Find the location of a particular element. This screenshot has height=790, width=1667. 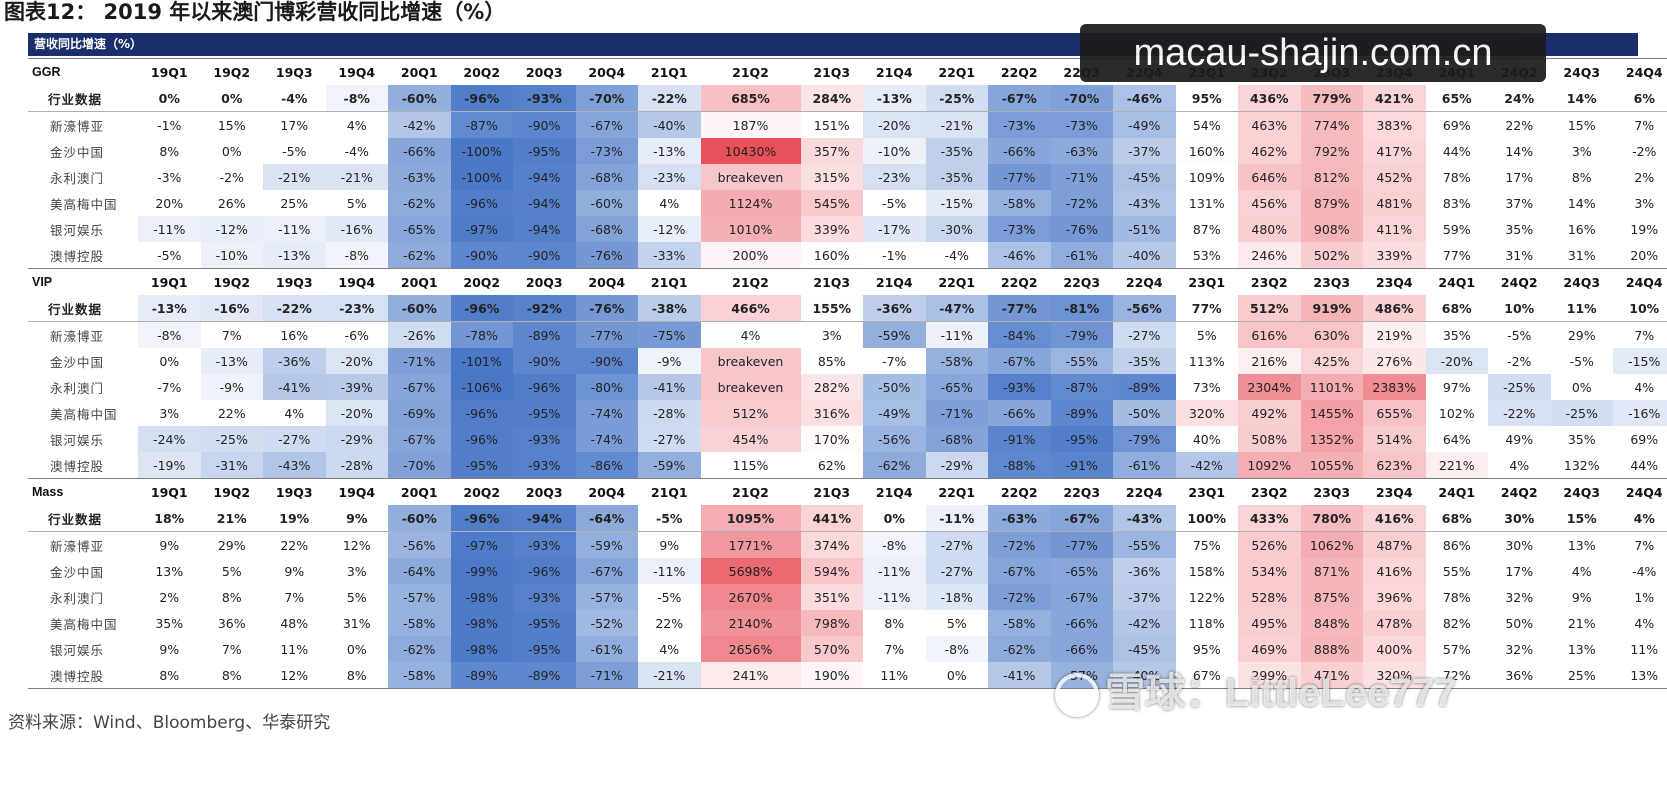

value-cell: 436% is located at coordinates (1269, 98).